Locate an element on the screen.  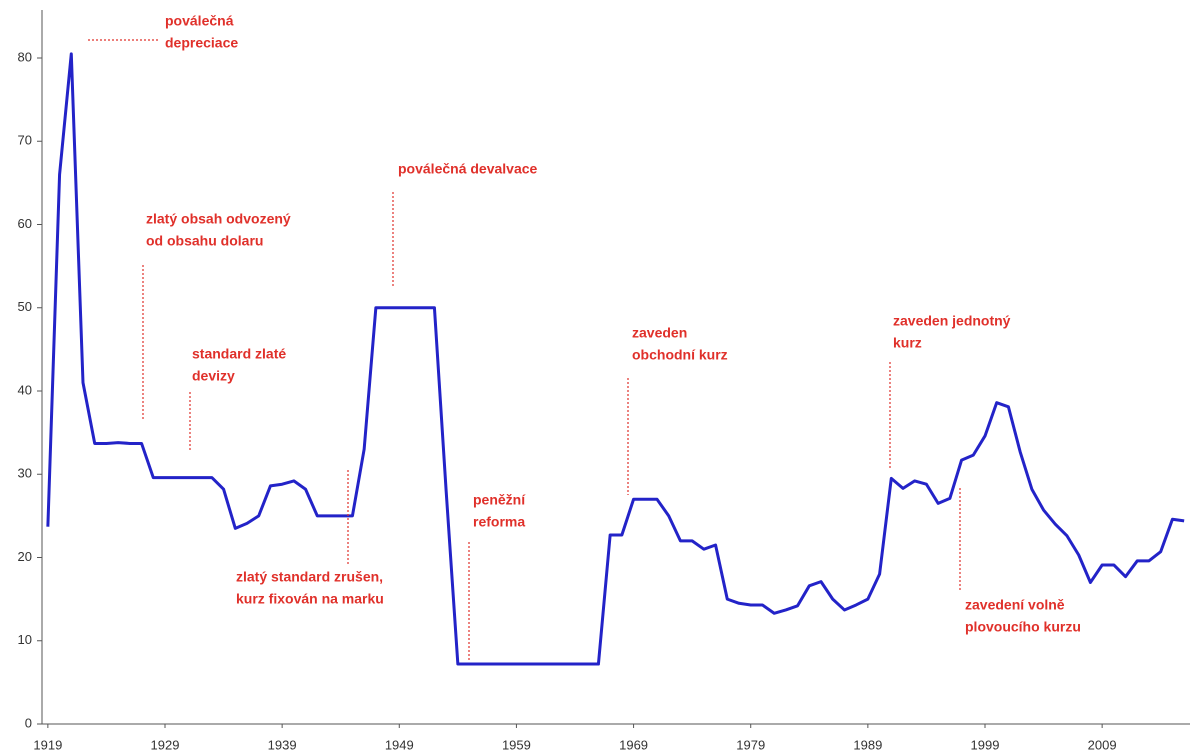
y-tick-label: 20 is located at coordinates (25, 556).